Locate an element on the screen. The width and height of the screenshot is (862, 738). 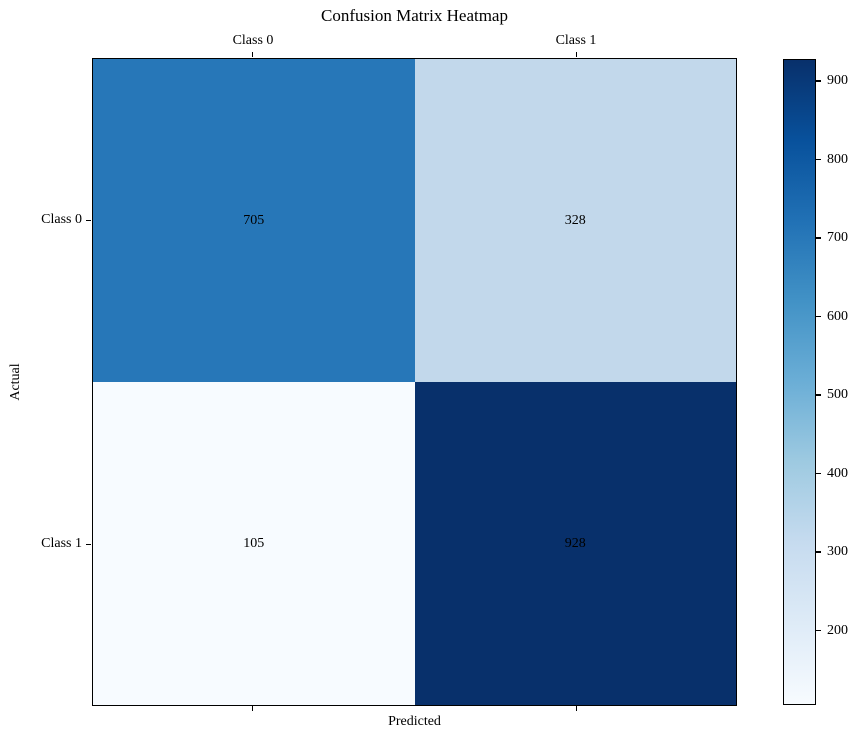
y-tick-label-class0: Class 0 is located at coordinates (61, 219).